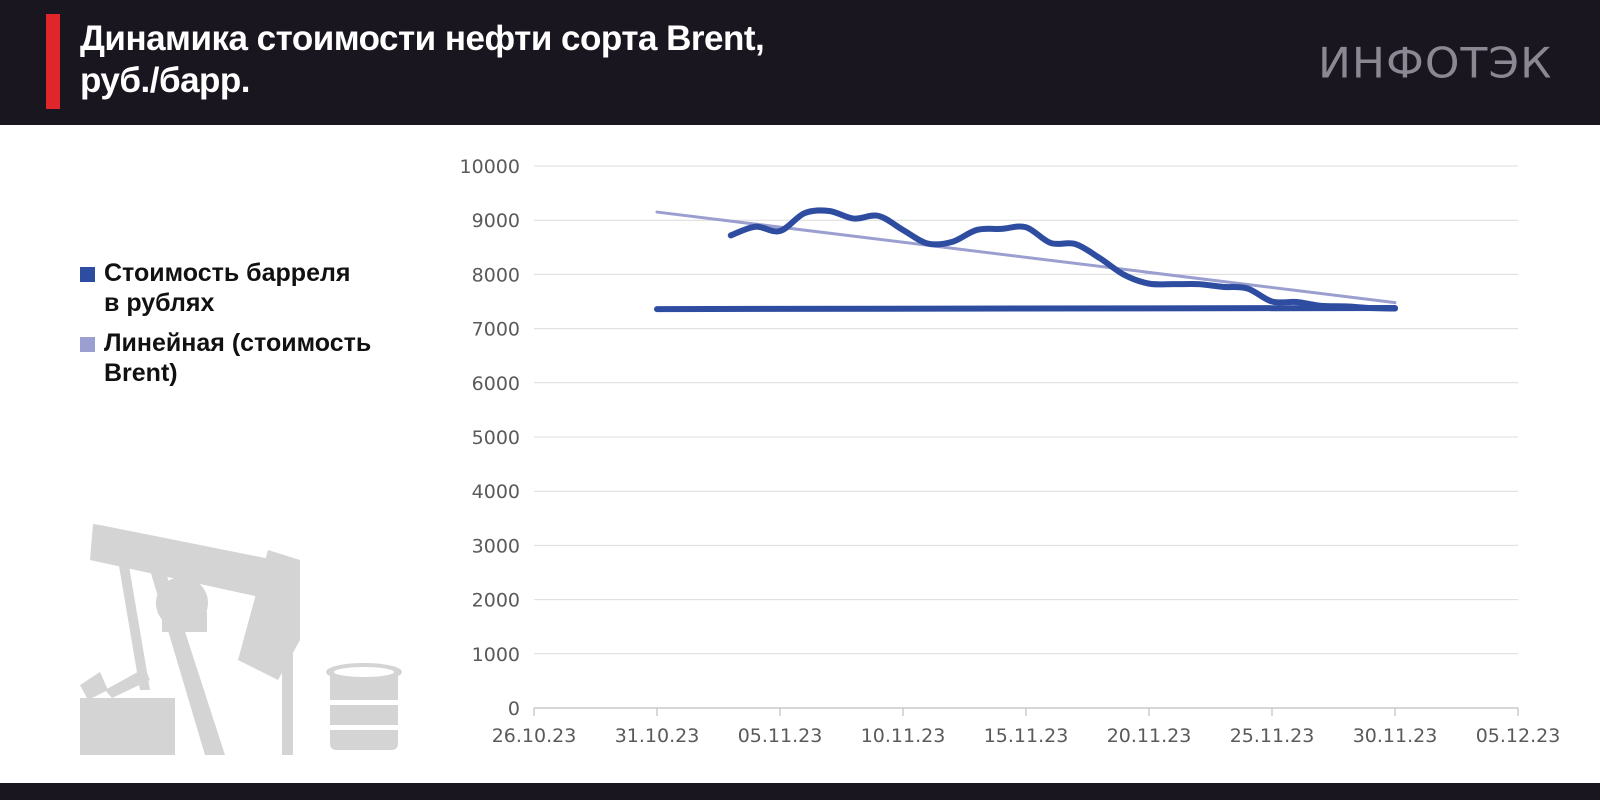 This screenshot has height=800, width=1600. I want to click on legend-label-price-line1: Стоимость барреля, so click(227, 273).